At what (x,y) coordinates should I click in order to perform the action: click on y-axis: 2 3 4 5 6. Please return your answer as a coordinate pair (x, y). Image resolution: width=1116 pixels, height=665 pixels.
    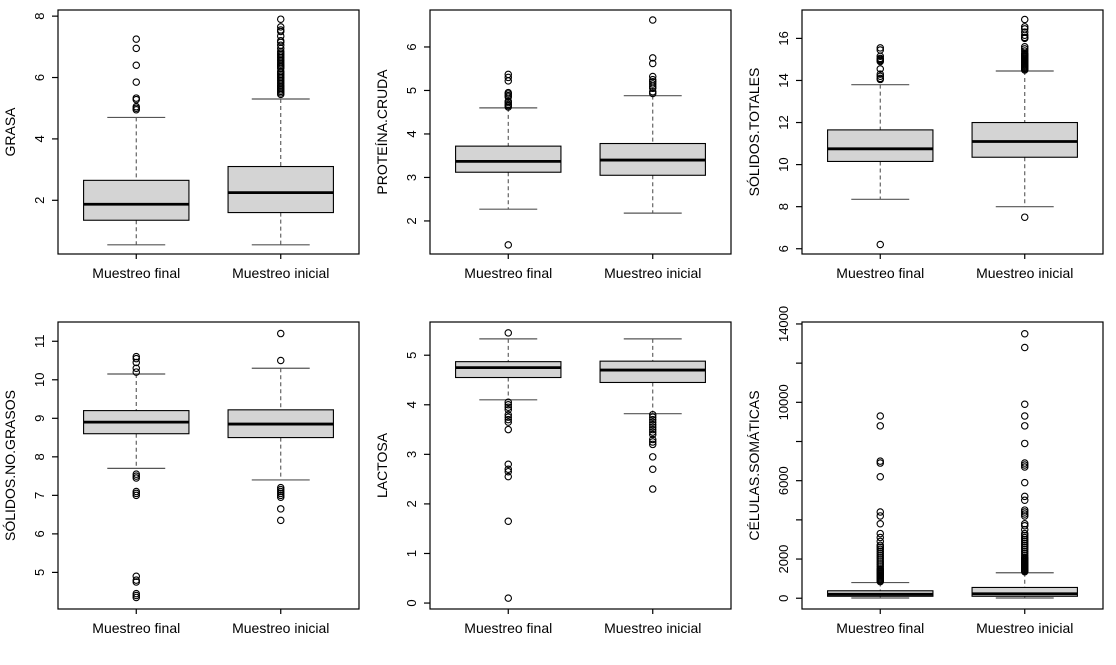
    Looking at the image, I should click on (417, 134).